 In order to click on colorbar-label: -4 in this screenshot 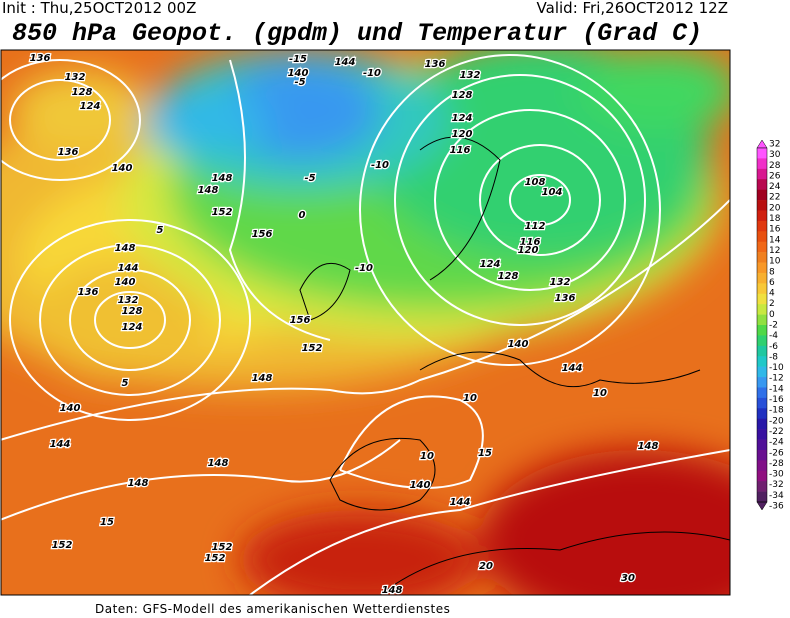, I will do `click(773, 336)`.